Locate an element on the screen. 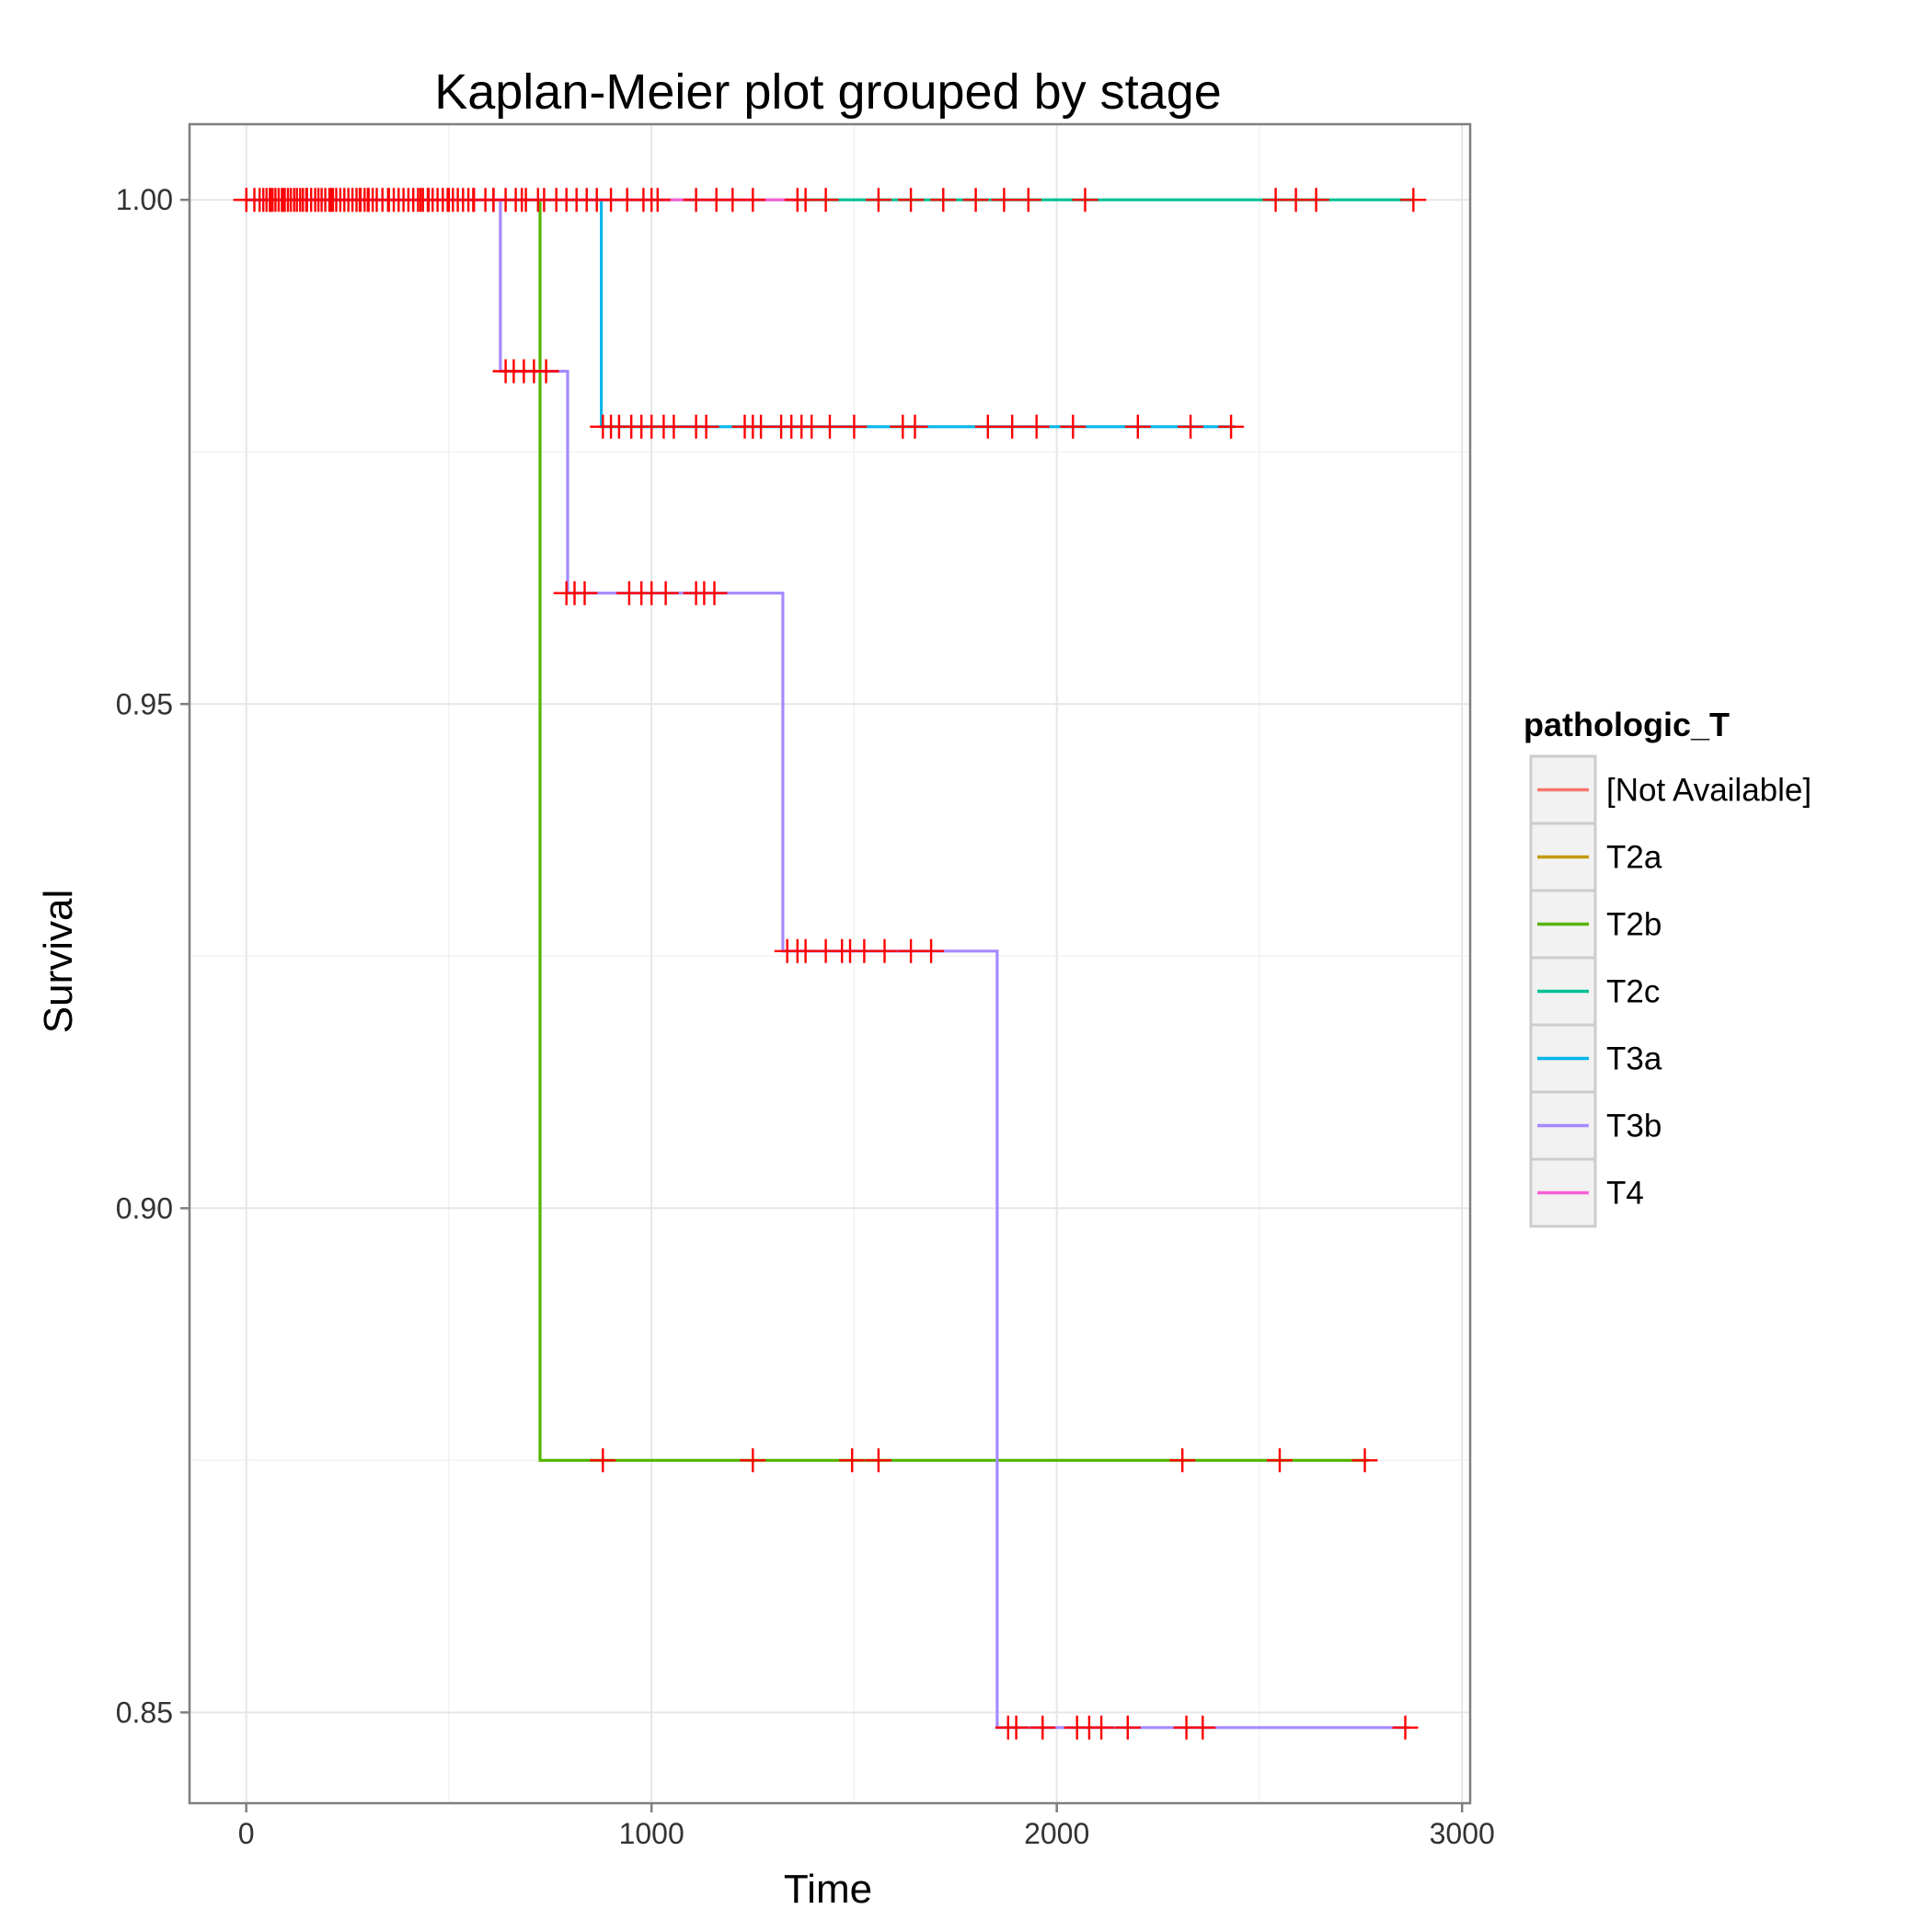 The image size is (1932, 1932). y-axis: 0.85 0.90 0.95 1.00 is located at coordinates (153, 956).